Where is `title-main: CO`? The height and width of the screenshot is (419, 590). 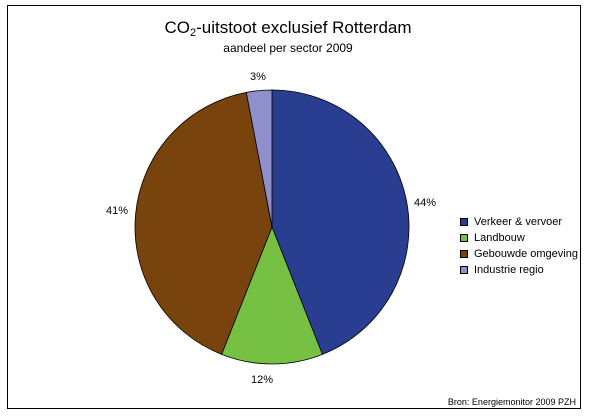 title-main: CO is located at coordinates (177, 27).